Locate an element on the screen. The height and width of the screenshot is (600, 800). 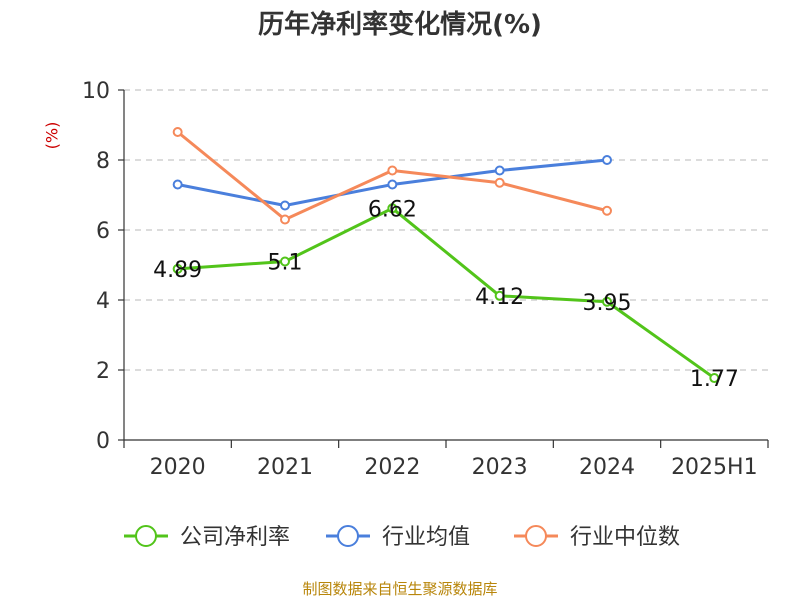
x-tick-label: 2021 is located at coordinates (285, 467).